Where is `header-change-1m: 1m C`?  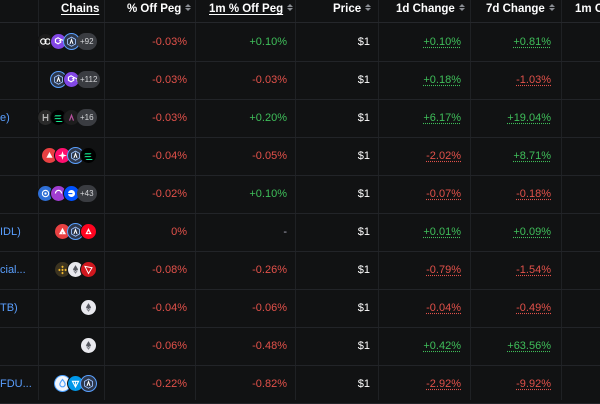
header-change-1m: 1m C is located at coordinates (587, 11).